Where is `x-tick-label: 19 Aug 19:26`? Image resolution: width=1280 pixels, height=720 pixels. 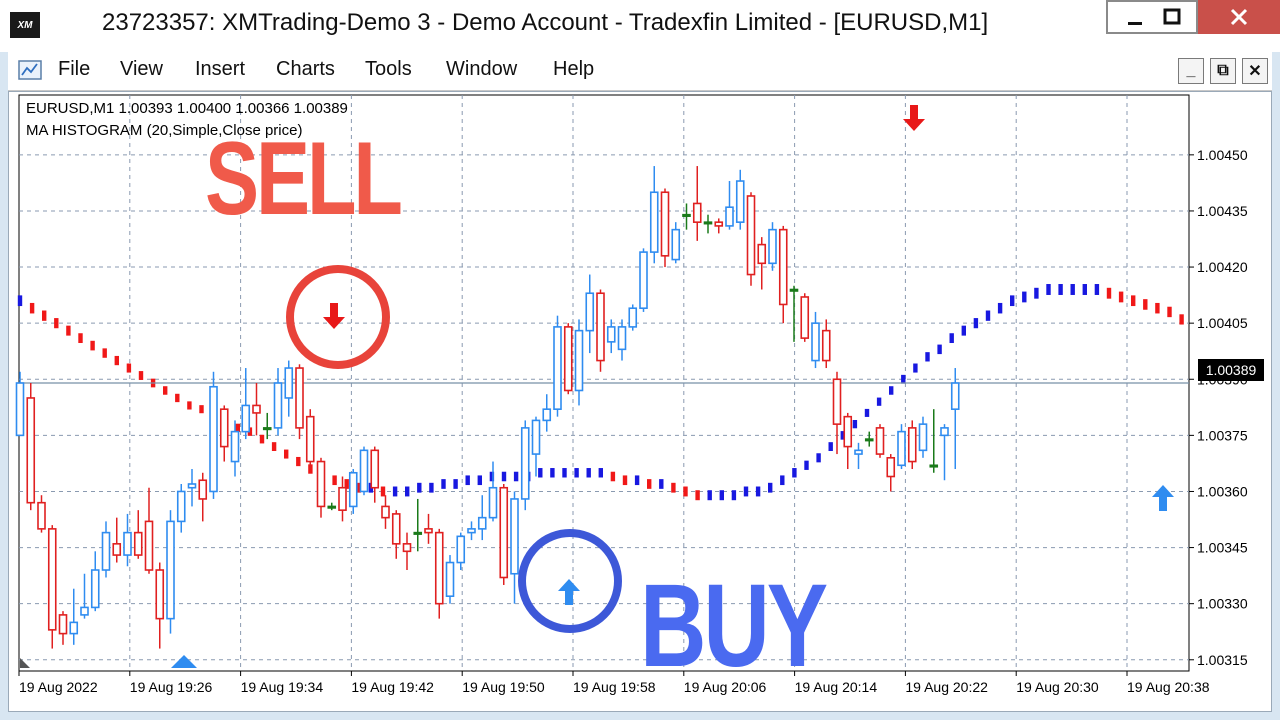
x-tick-label: 19 Aug 19:26 is located at coordinates (171, 687).